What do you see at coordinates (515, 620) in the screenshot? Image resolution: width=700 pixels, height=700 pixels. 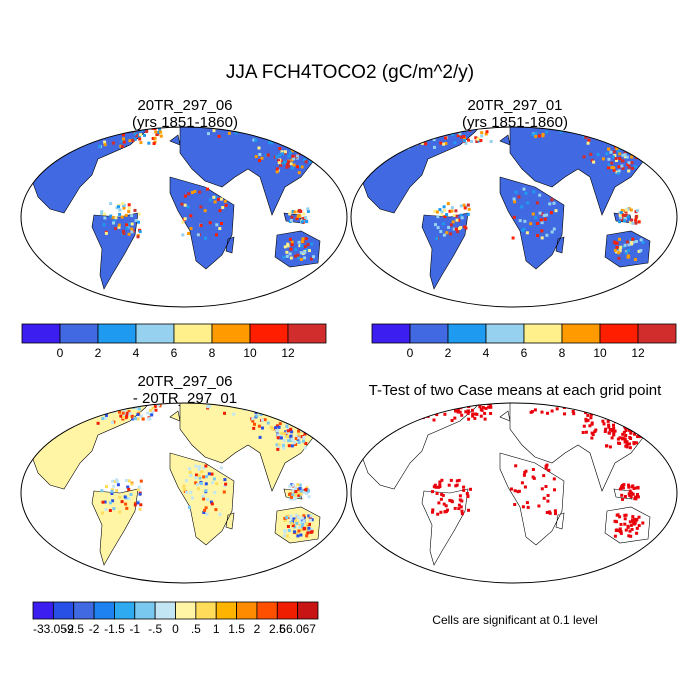 I see `significance-note: Cells are significant at 0.1 level` at bounding box center [515, 620].